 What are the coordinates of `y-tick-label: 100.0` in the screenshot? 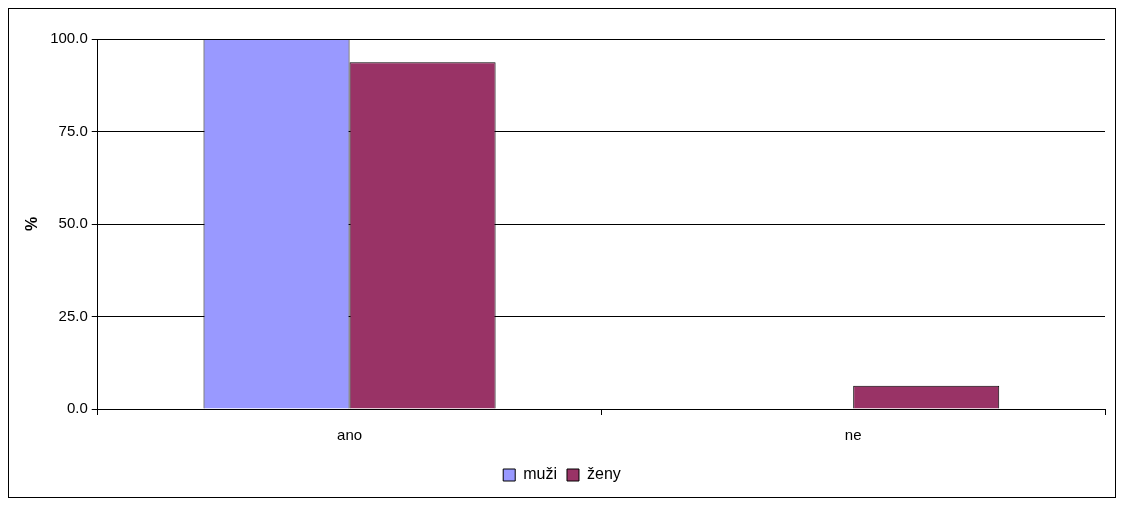 It's located at (69, 38).